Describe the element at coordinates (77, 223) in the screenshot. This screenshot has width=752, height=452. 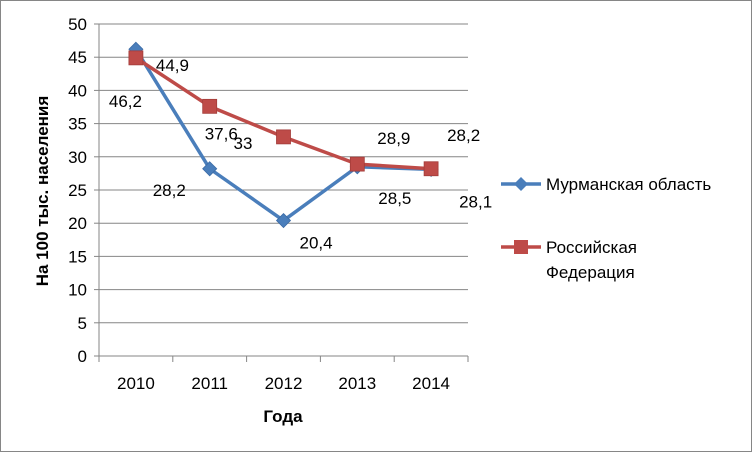
I see `y-tick-label: 20` at that location.